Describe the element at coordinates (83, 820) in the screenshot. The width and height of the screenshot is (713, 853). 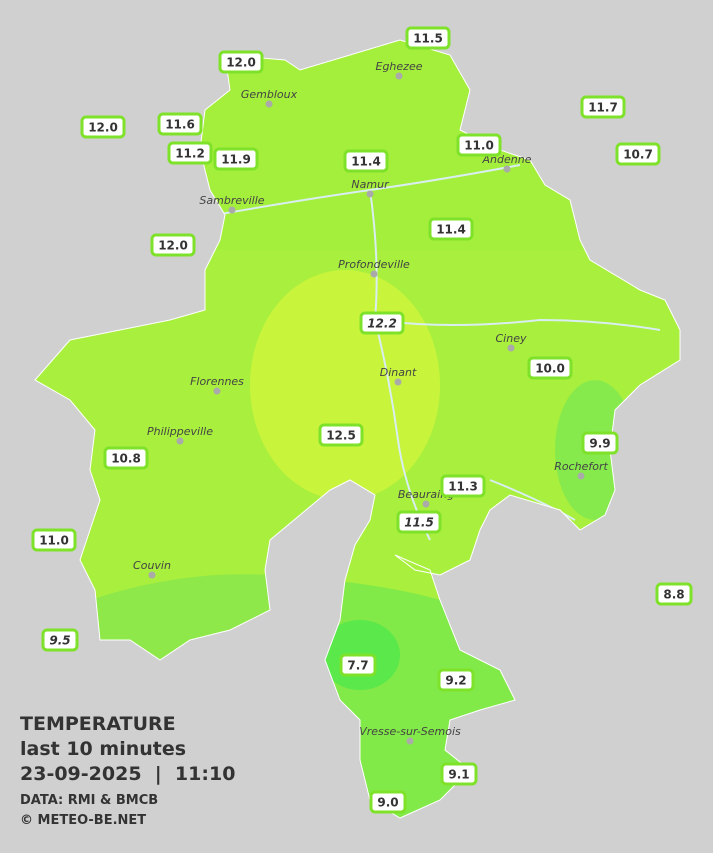
I see `legend-credit: © METEO-BE.NET` at that location.